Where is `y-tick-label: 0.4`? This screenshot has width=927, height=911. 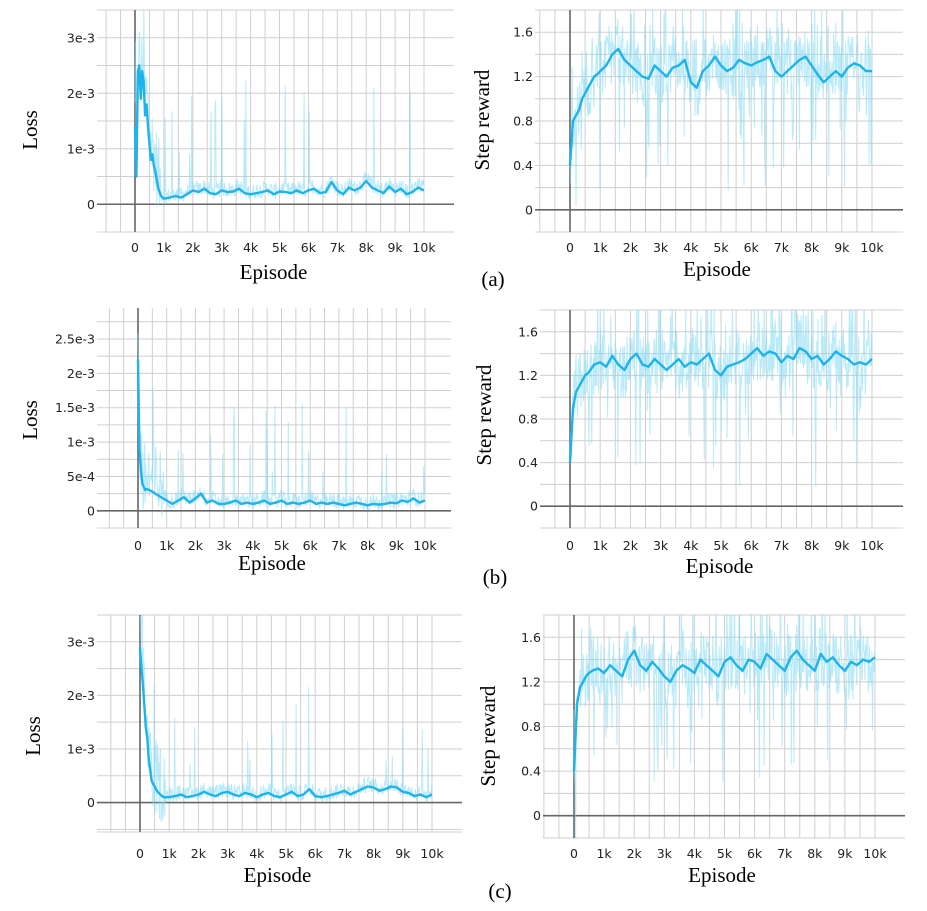 y-tick-label: 0.4 is located at coordinates (531, 771).